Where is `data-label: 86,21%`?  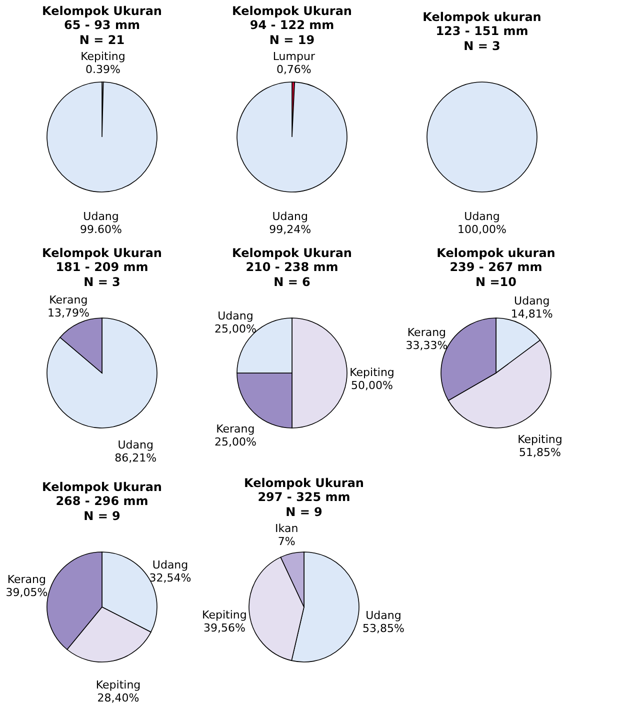
data-label: 86,21% is located at coordinates (135, 458).